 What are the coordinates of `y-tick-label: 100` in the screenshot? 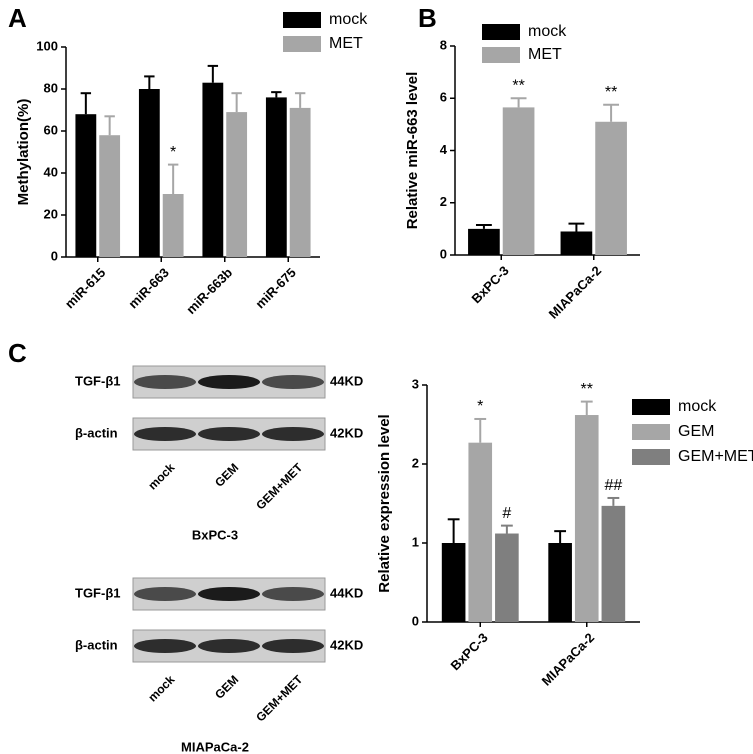 It's located at (47, 45).